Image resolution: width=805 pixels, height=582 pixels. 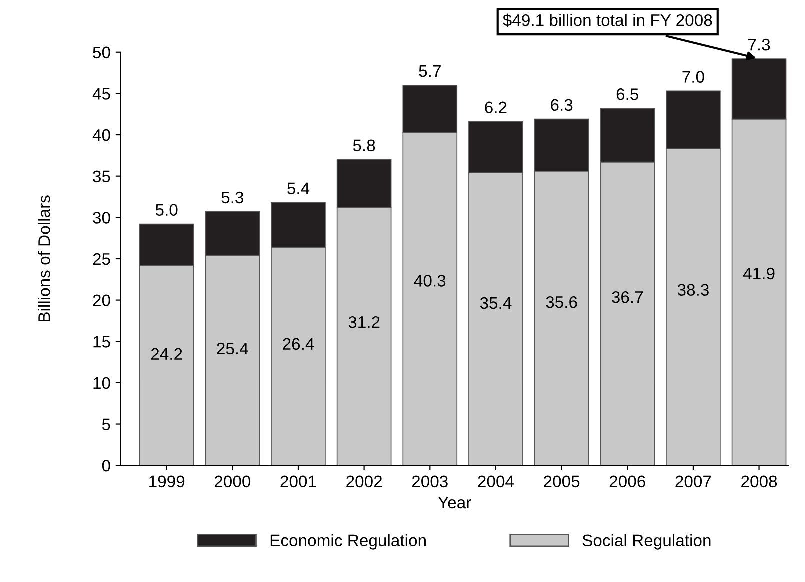 What do you see at coordinates (106, 424) in the screenshot?
I see `y-tick-label: 5` at bounding box center [106, 424].